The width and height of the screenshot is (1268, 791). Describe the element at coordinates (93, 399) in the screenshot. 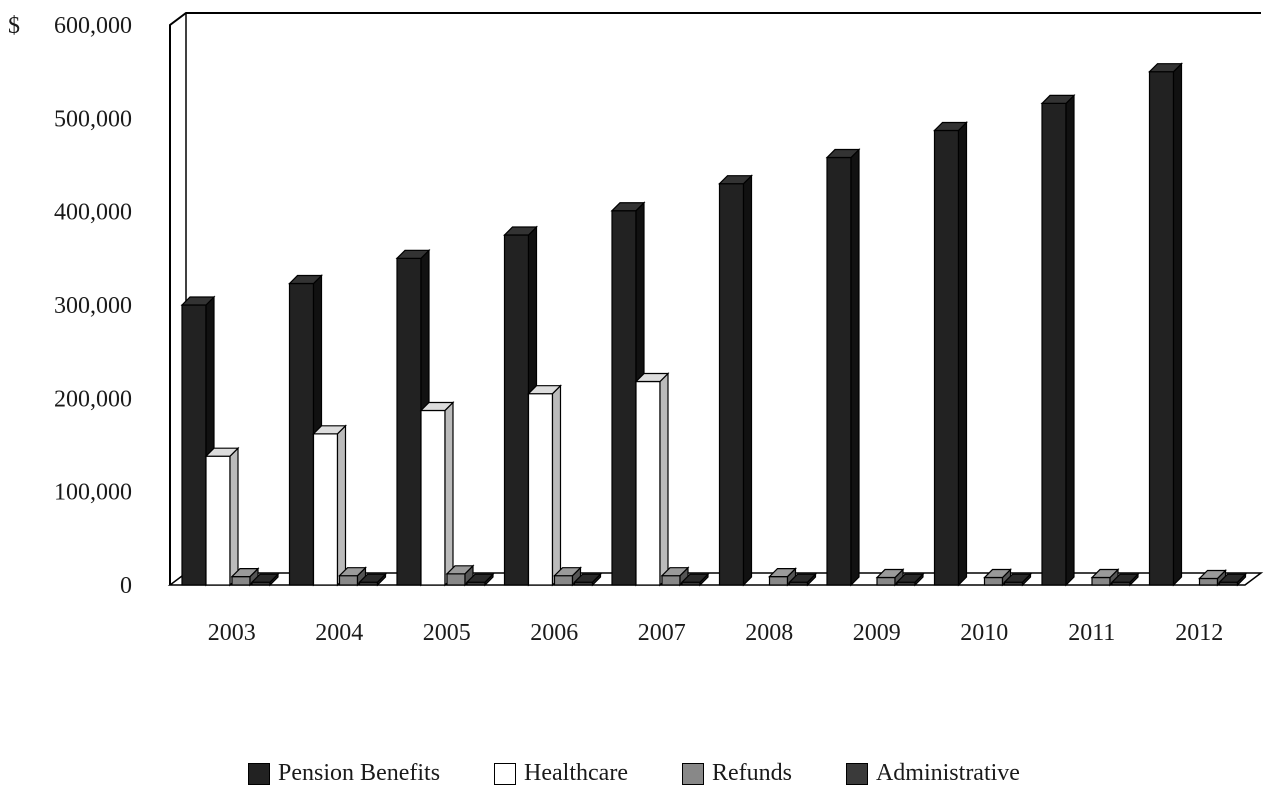

I see `y-tick-label: 200,000` at that location.